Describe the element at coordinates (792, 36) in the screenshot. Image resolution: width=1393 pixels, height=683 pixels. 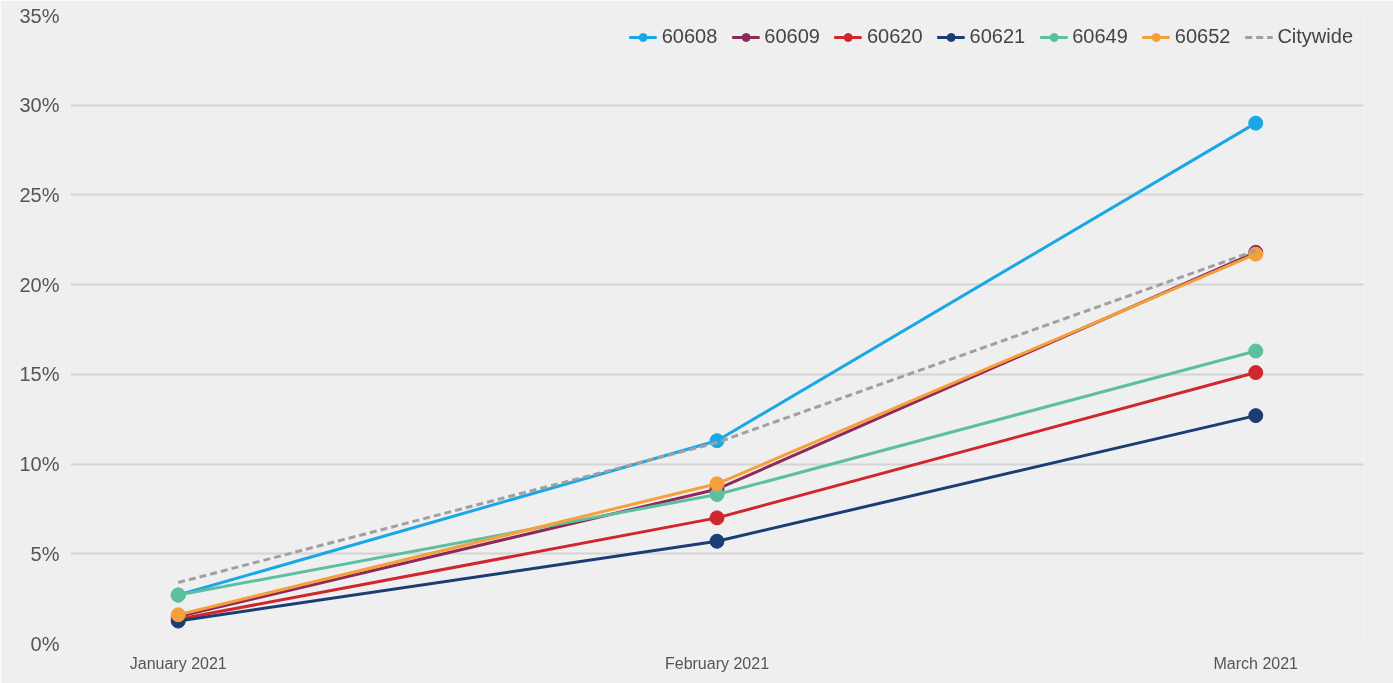
I see `legend-label: 60609` at that location.